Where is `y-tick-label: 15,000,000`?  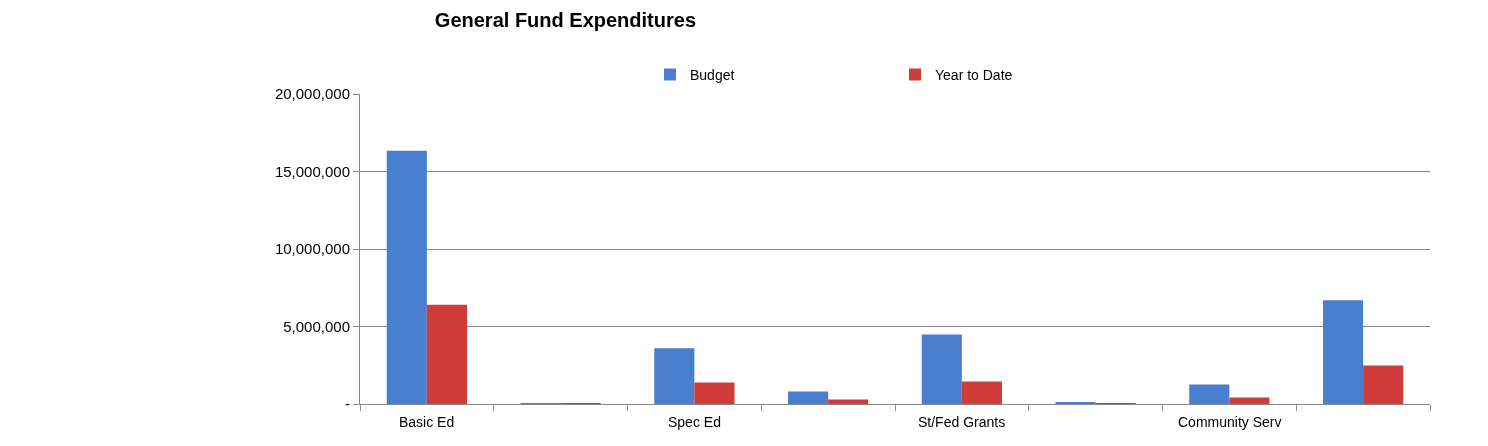
y-tick-label: 15,000,000 is located at coordinates (312, 171).